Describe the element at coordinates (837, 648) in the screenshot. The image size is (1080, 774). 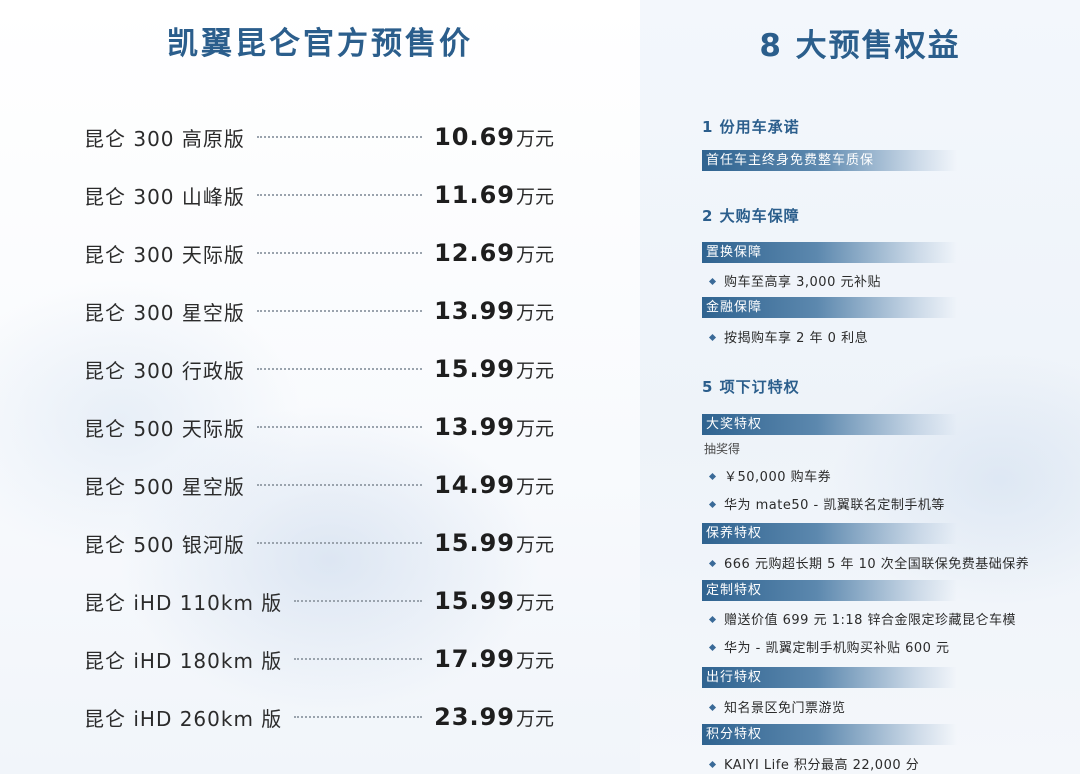
I see `phone-subsidy-text: 华为 - 凯翼定制手机购买补贴 600 元` at that location.